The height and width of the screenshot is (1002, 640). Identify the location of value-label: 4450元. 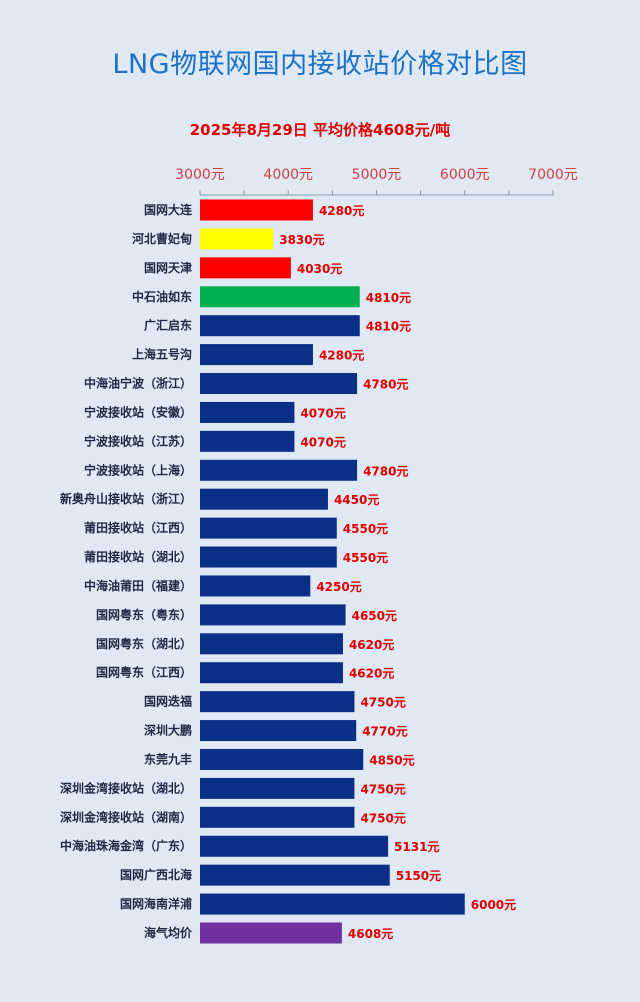
(356, 500).